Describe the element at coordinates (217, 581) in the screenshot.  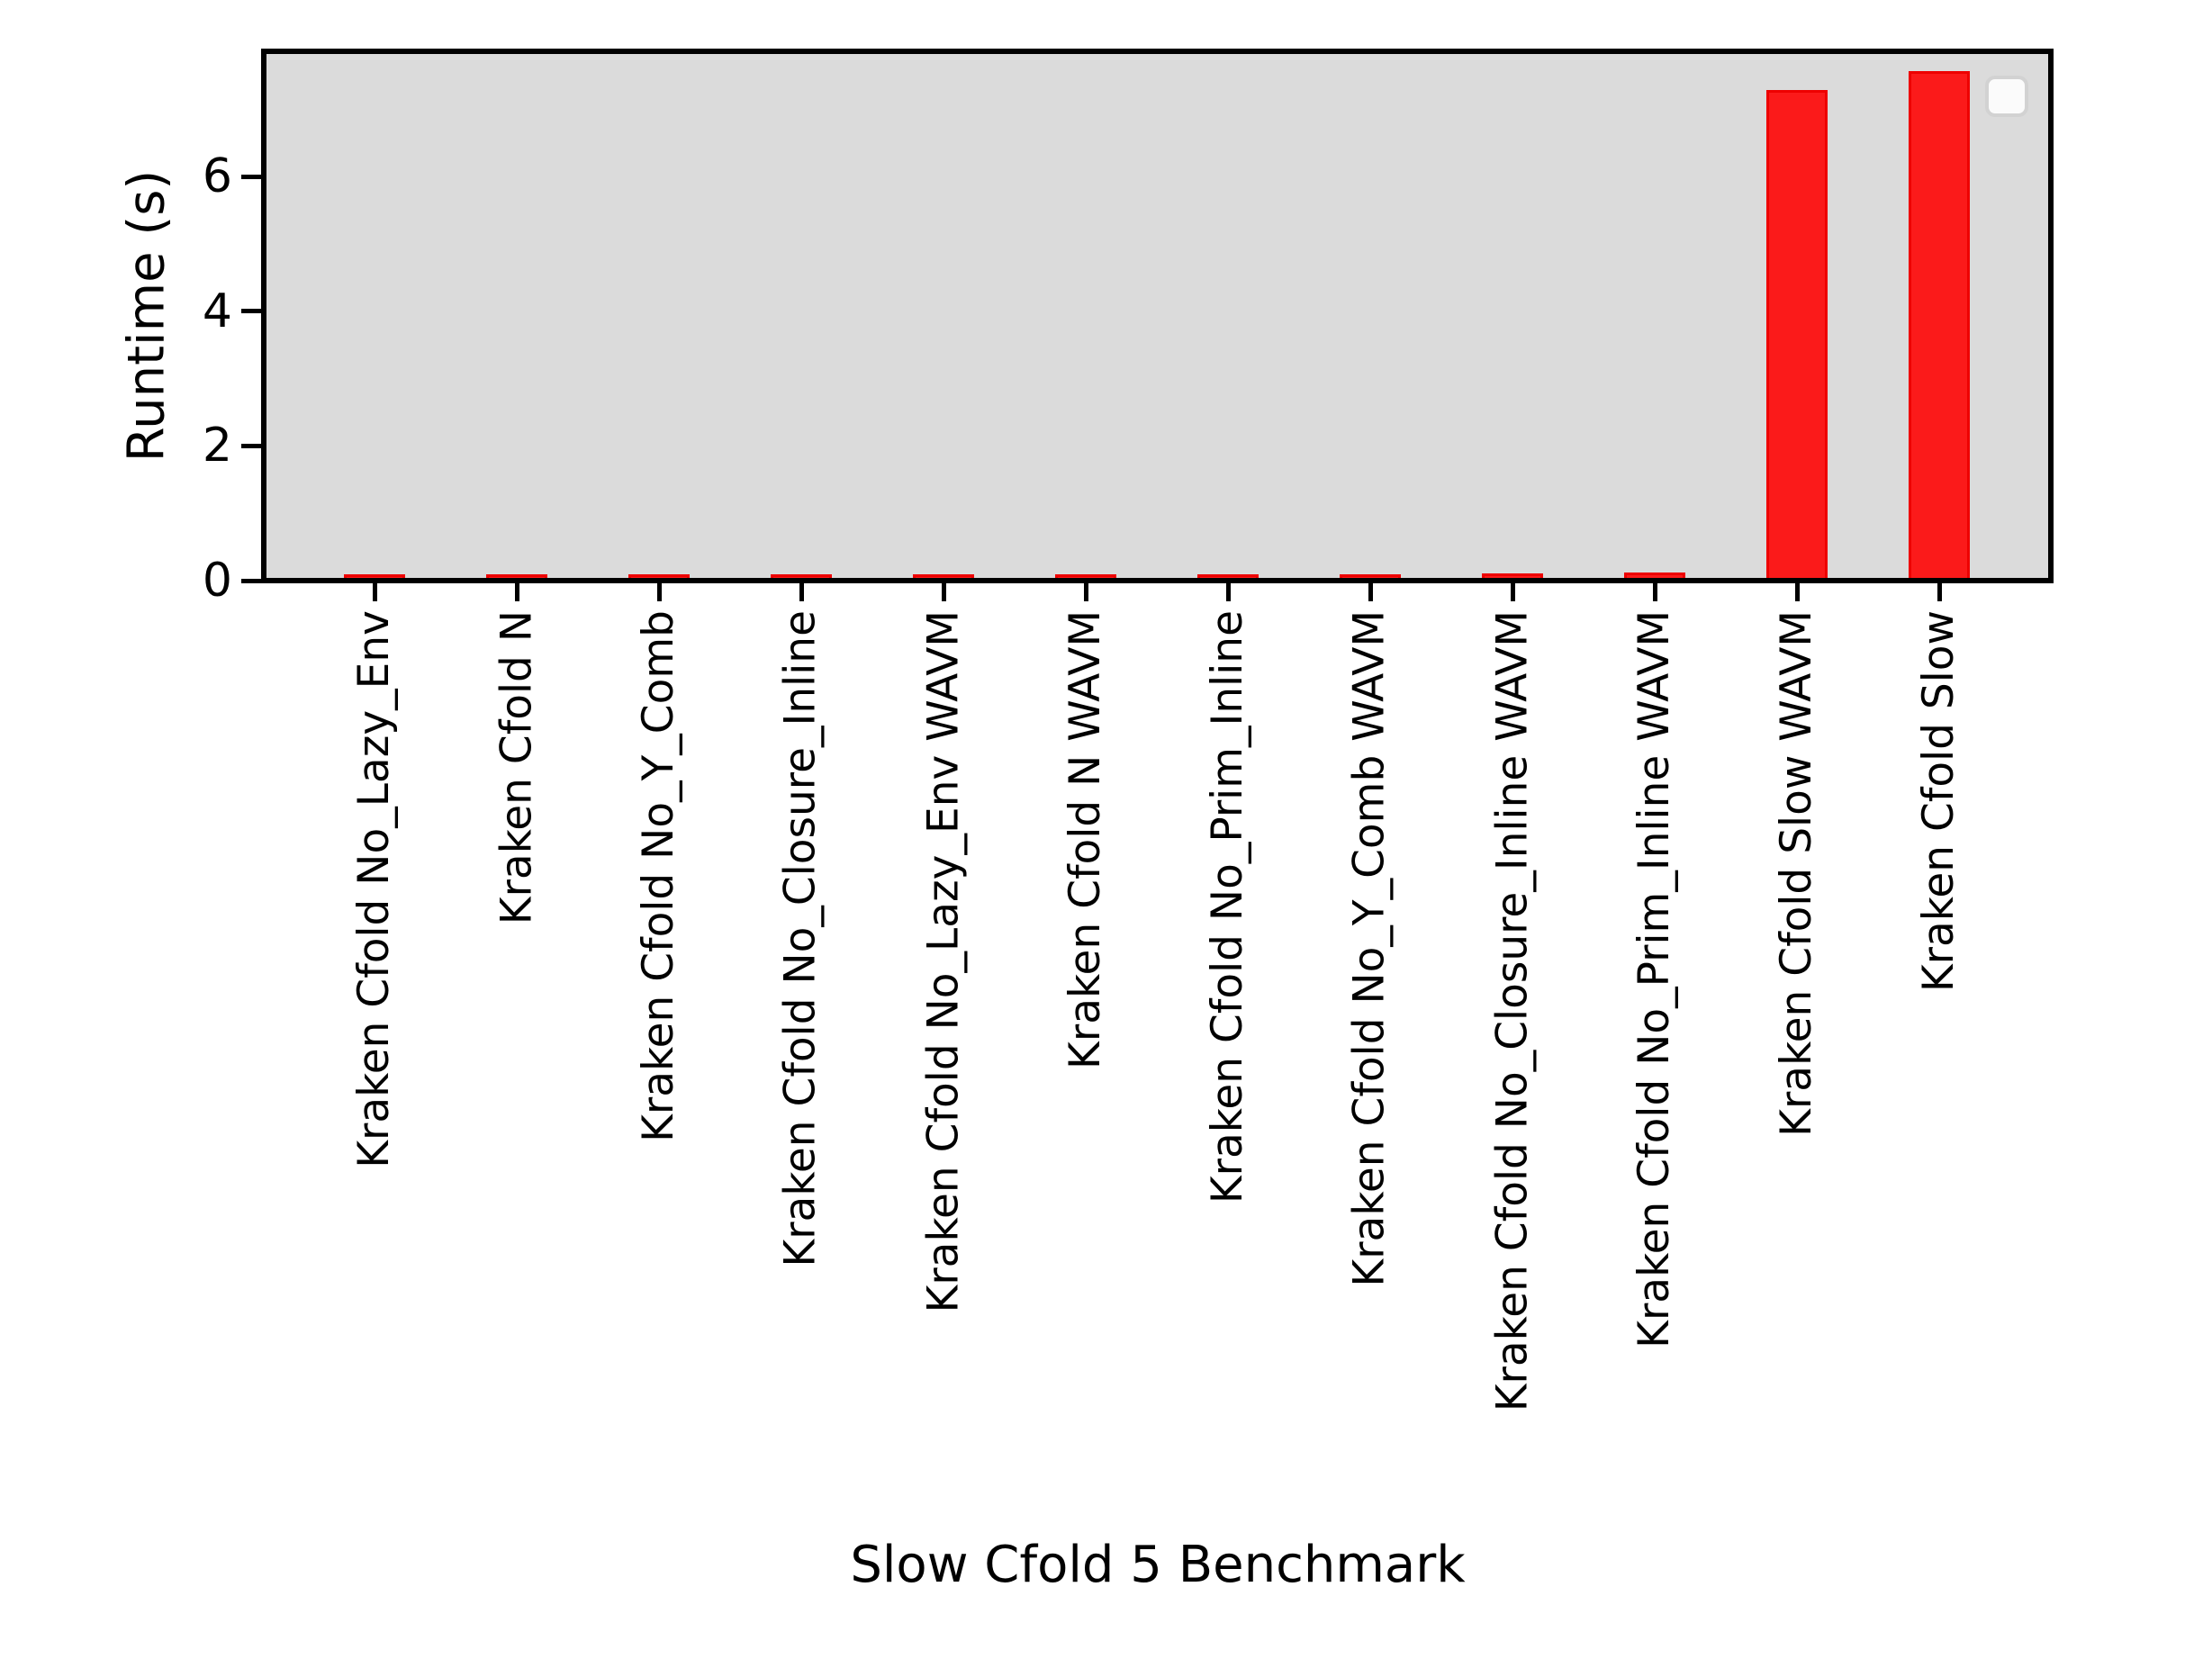
I see `y-tick-label-0: 0` at that location.